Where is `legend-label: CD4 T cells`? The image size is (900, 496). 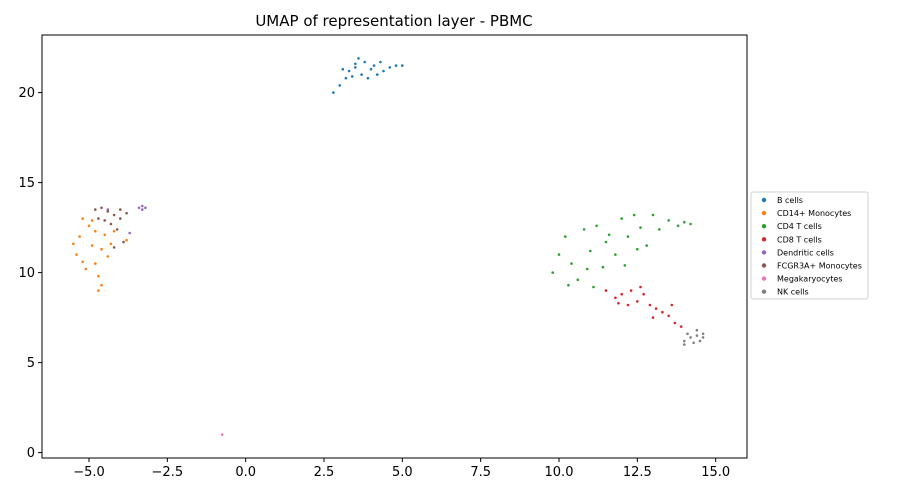
legend-label: CD4 T cells is located at coordinates (799, 226).